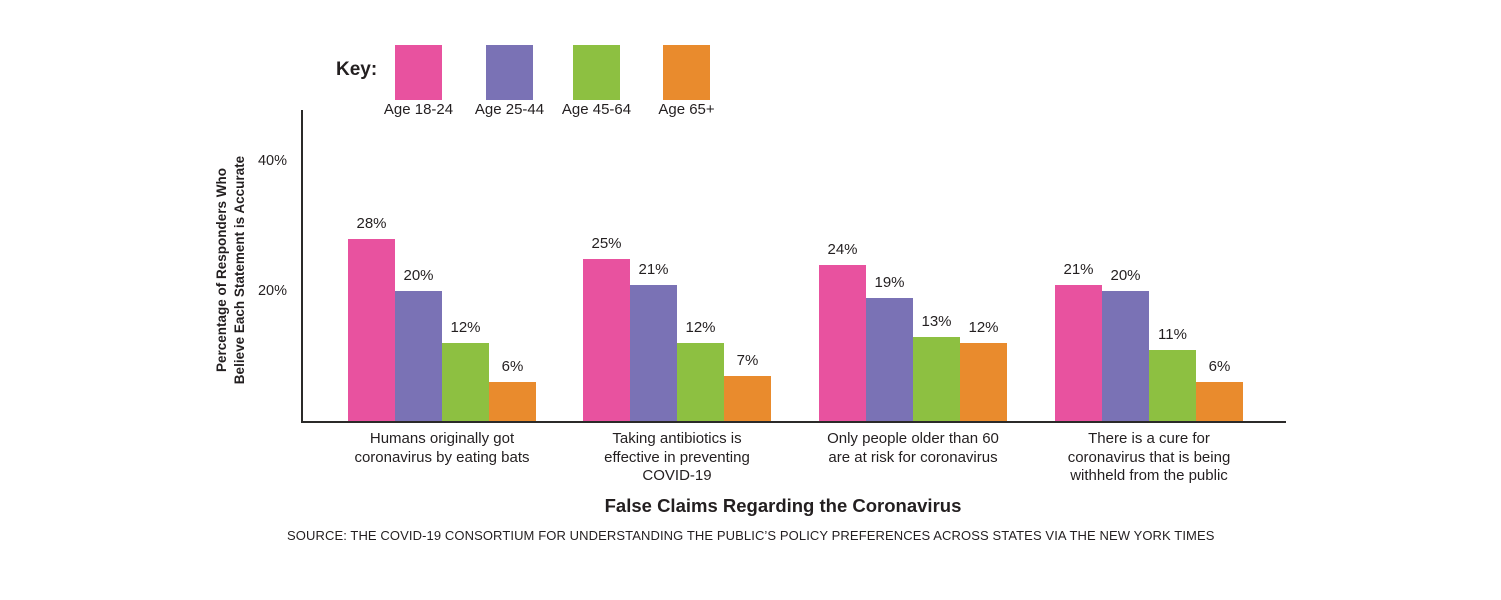  Describe the element at coordinates (653, 269) in the screenshot. I see `bar-value-age-25-44-group-2: 21%` at that location.